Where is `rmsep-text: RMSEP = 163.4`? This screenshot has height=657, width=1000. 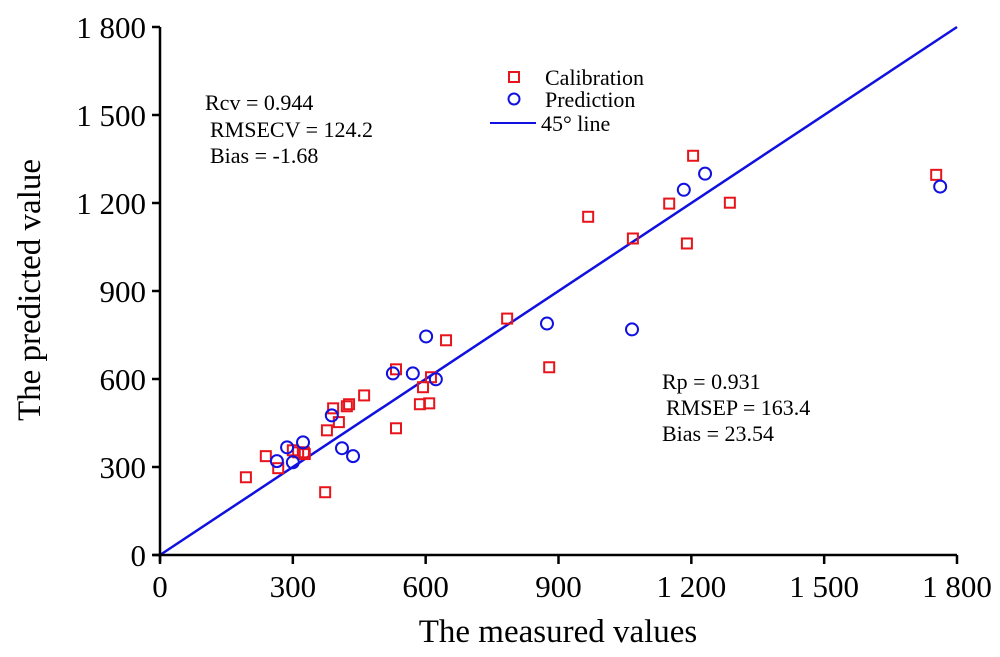
rmsep-text: RMSEP = 163.4 is located at coordinates (738, 407).